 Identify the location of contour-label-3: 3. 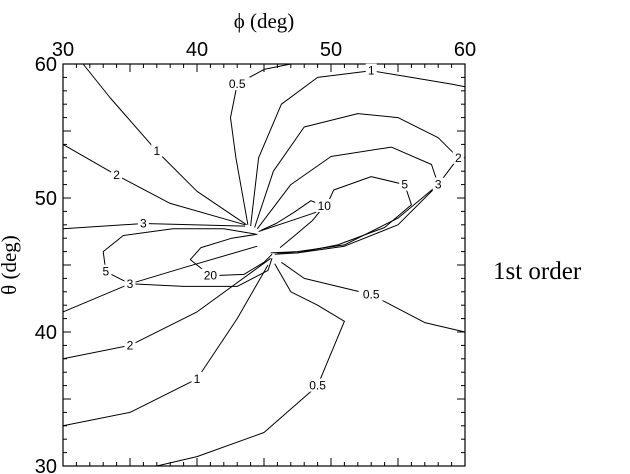
(438, 185).